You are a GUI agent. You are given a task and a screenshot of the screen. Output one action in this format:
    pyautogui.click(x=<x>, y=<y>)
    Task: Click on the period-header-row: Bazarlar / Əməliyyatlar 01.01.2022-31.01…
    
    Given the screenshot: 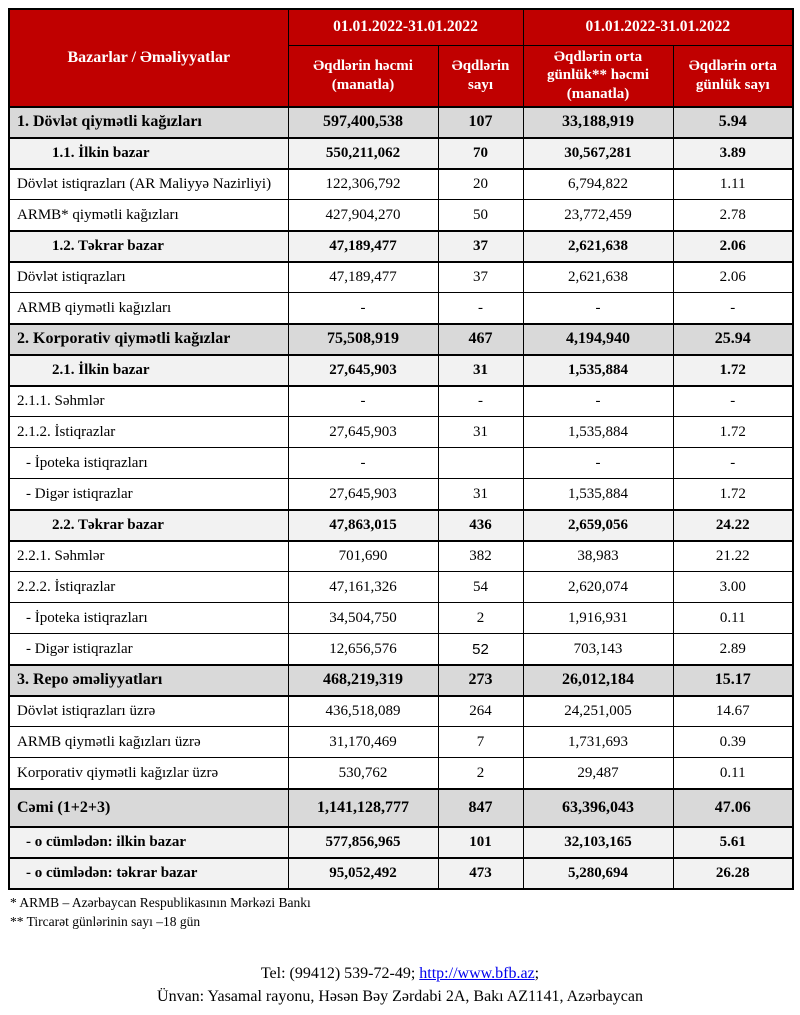 What is the action you would take?
    pyautogui.click(x=401, y=58)
    